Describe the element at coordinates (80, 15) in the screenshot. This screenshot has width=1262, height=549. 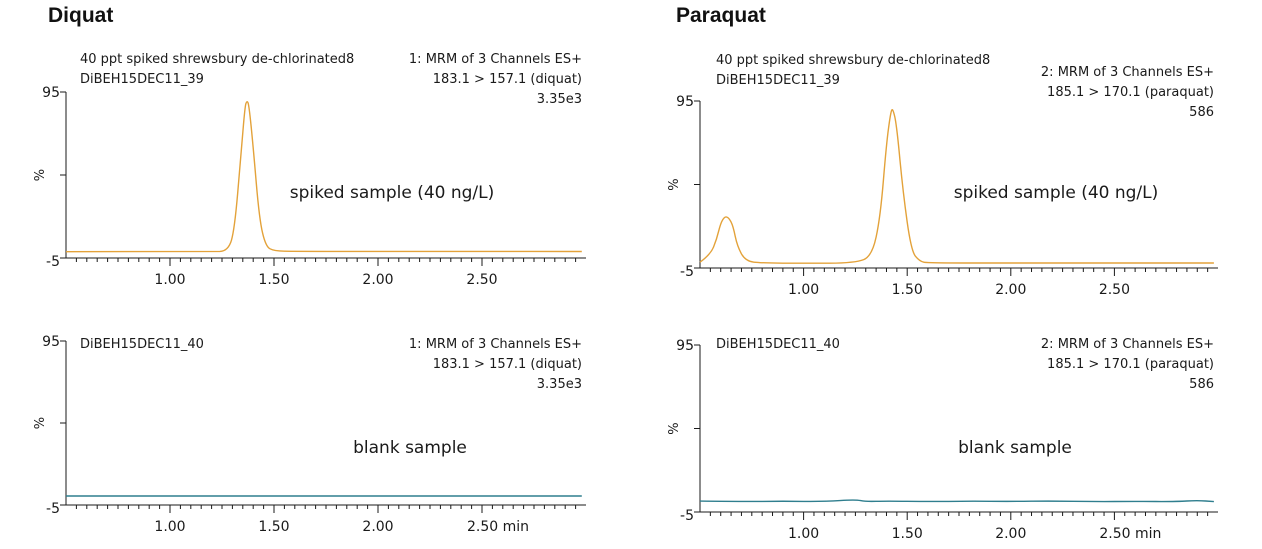
I see `compound-title-diquat: Diquat` at that location.